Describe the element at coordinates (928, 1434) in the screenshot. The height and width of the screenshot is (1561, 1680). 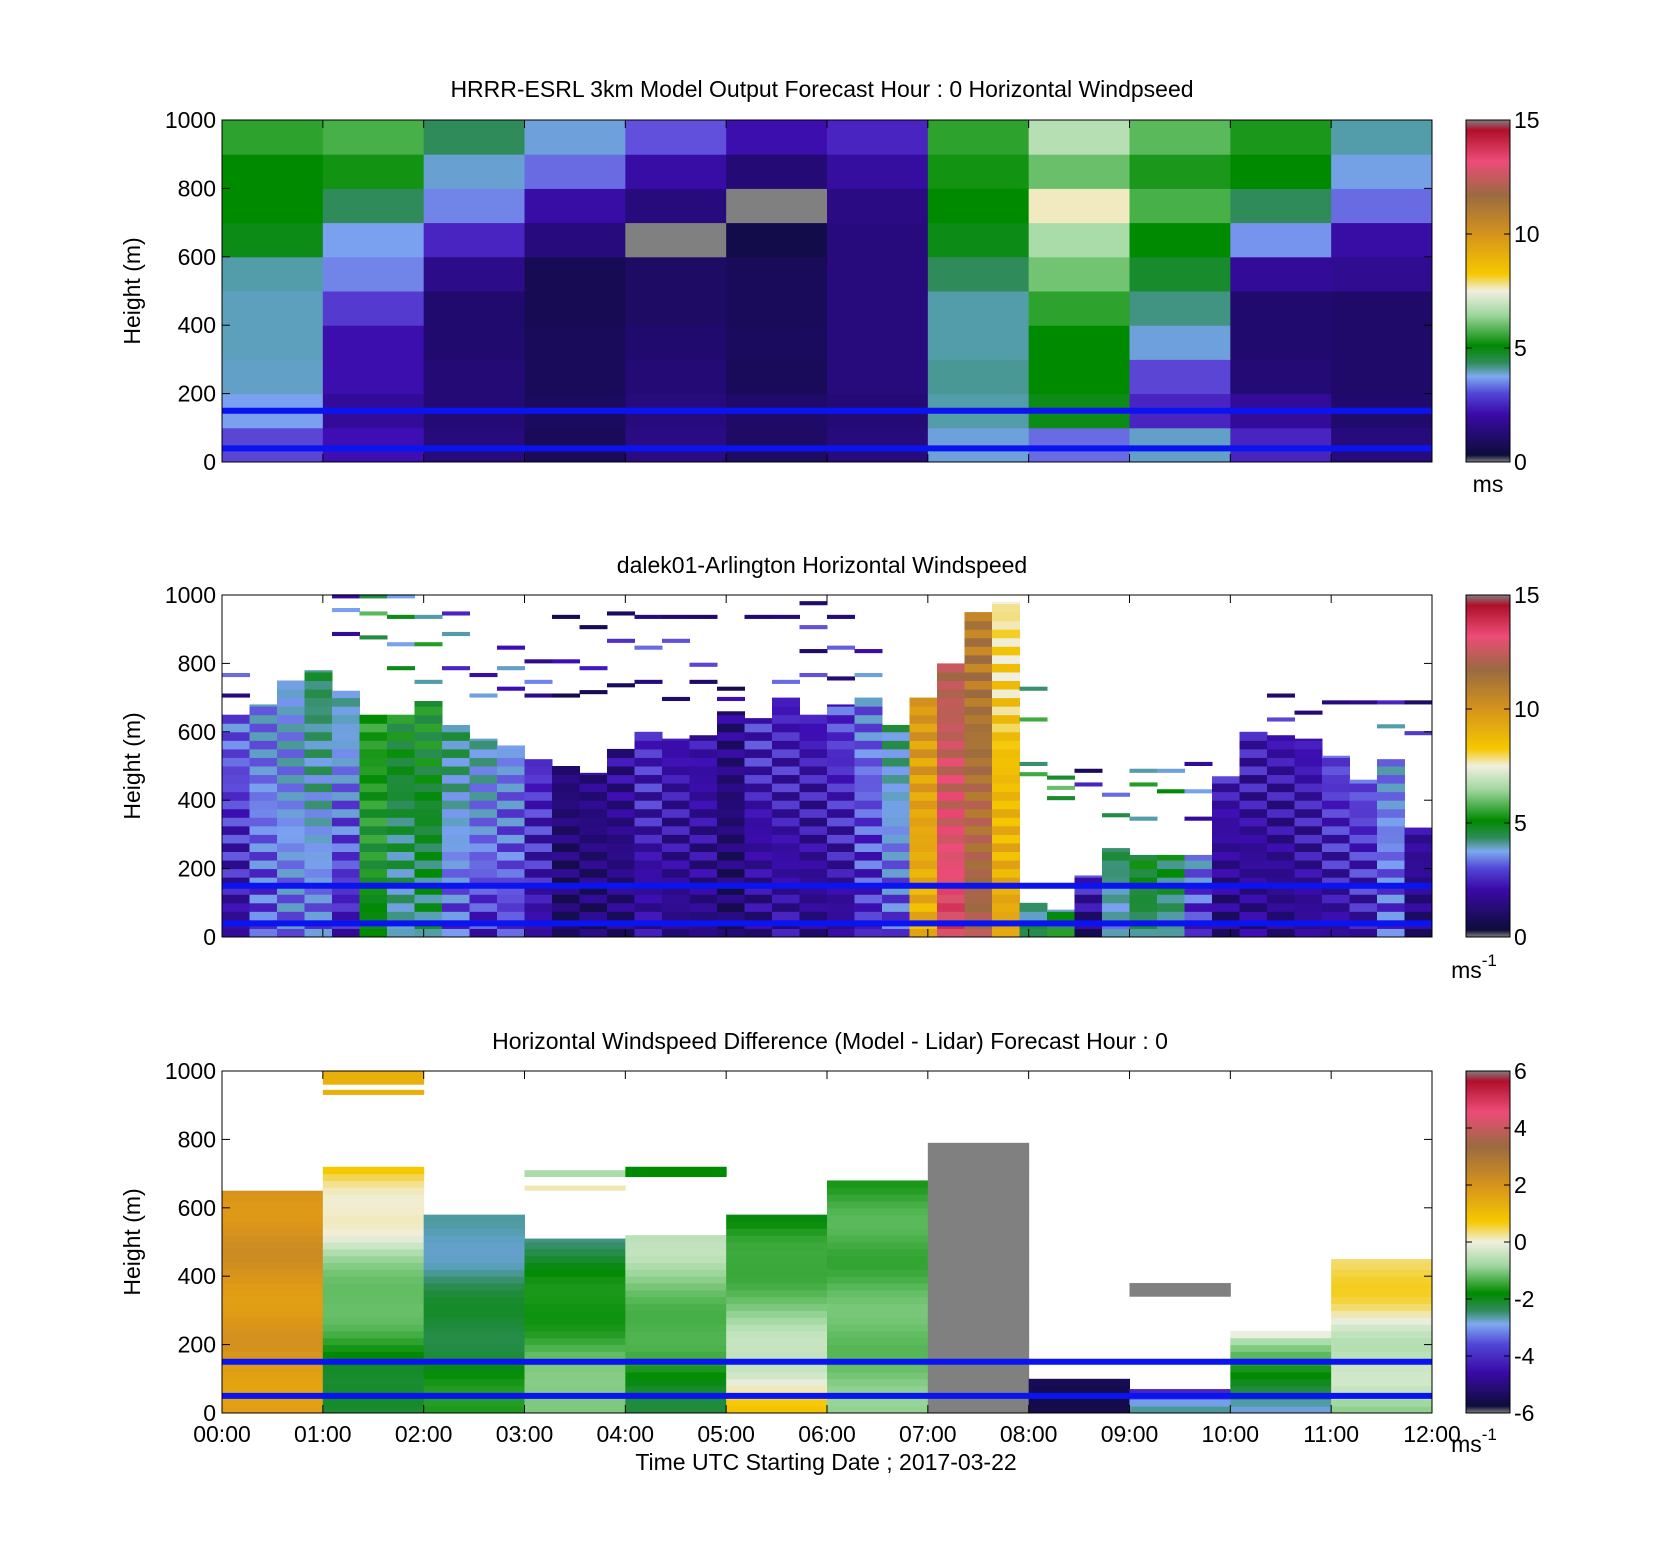
I see `x-tick-label: 07:00` at that location.